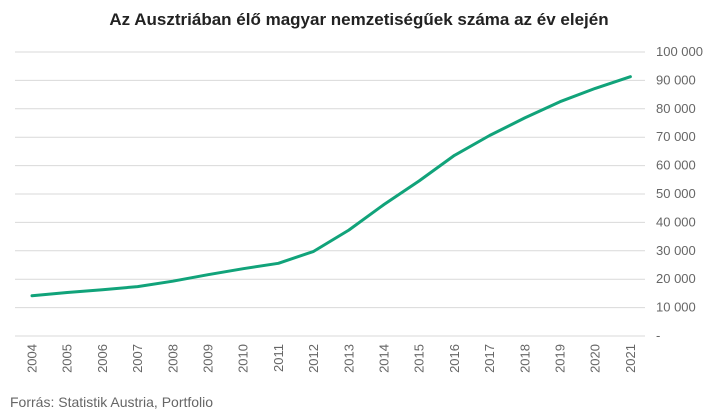 Image resolution: width=718 pixels, height=415 pixels. Describe the element at coordinates (560, 358) in the screenshot. I see `x-tick-label: 2019` at that location.